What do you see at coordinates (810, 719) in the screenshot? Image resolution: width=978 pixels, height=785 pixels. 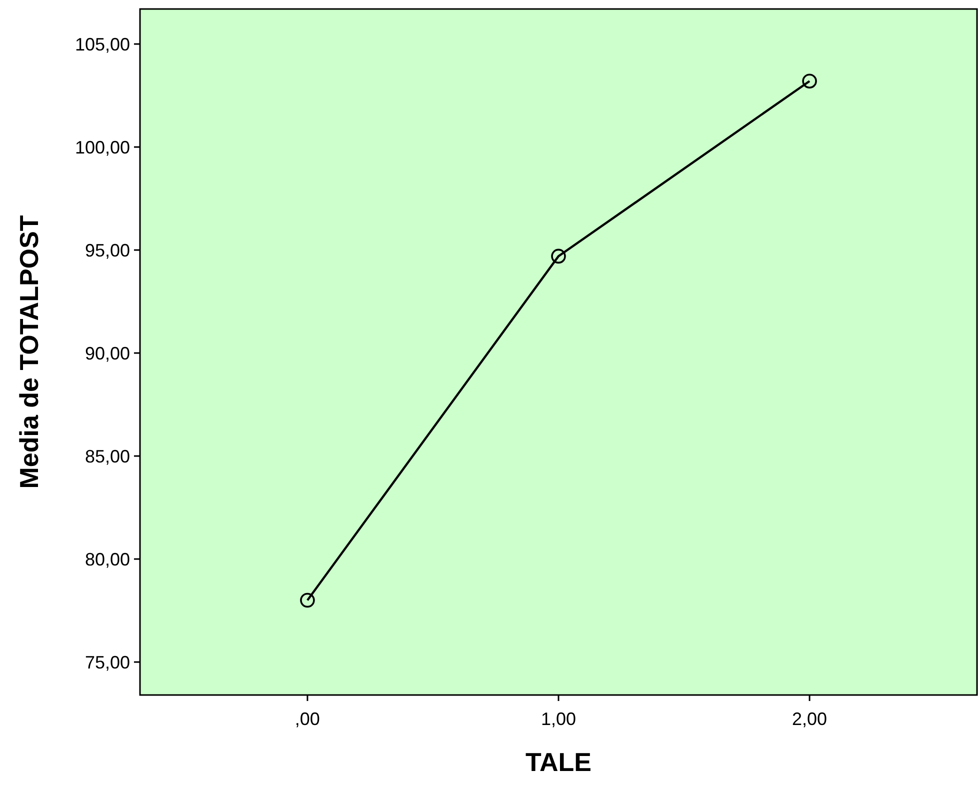 I see `x-tick-label: 2,00` at bounding box center [810, 719].